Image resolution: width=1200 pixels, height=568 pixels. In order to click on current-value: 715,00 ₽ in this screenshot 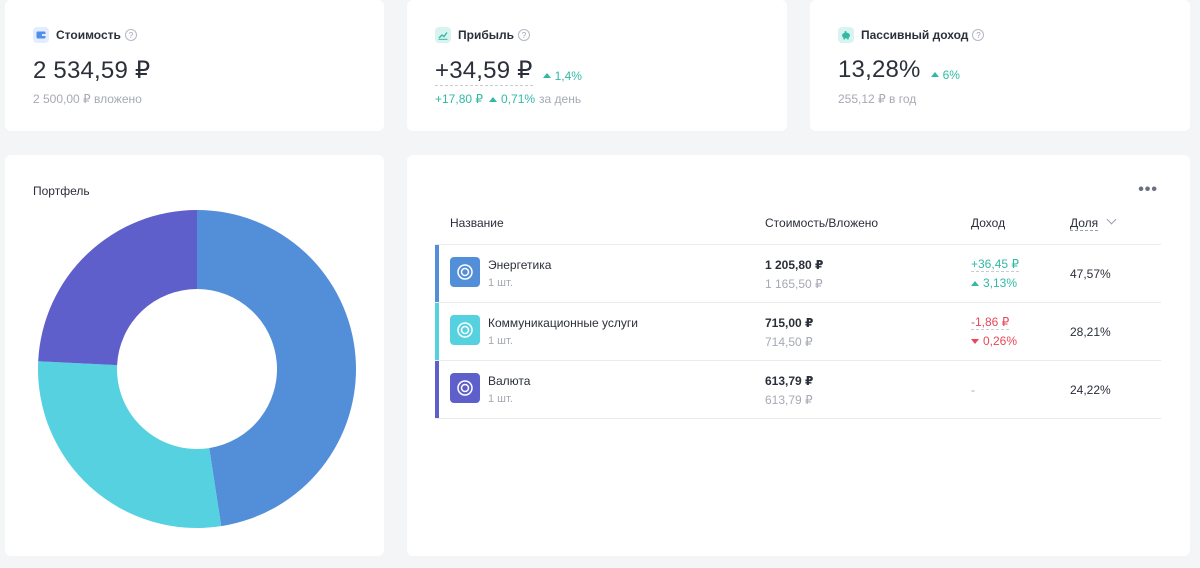, I will do `click(789, 323)`.